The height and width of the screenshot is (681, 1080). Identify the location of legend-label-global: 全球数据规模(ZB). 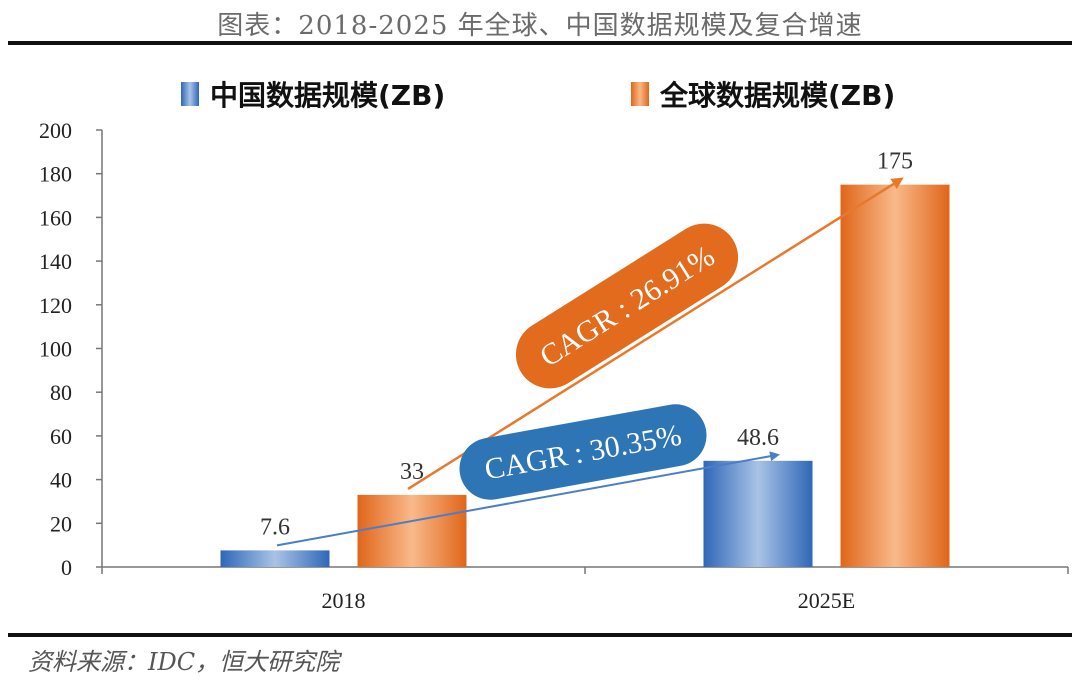
(777, 95).